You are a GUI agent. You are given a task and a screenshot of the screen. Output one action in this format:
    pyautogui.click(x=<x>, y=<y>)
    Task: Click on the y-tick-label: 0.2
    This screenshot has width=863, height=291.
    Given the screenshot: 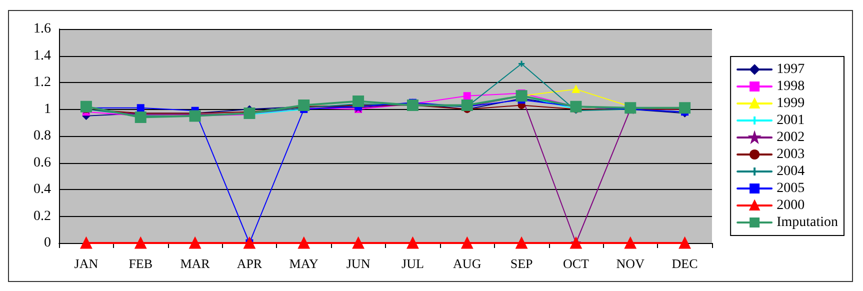 What is the action you would take?
    pyautogui.click(x=42, y=216)
    